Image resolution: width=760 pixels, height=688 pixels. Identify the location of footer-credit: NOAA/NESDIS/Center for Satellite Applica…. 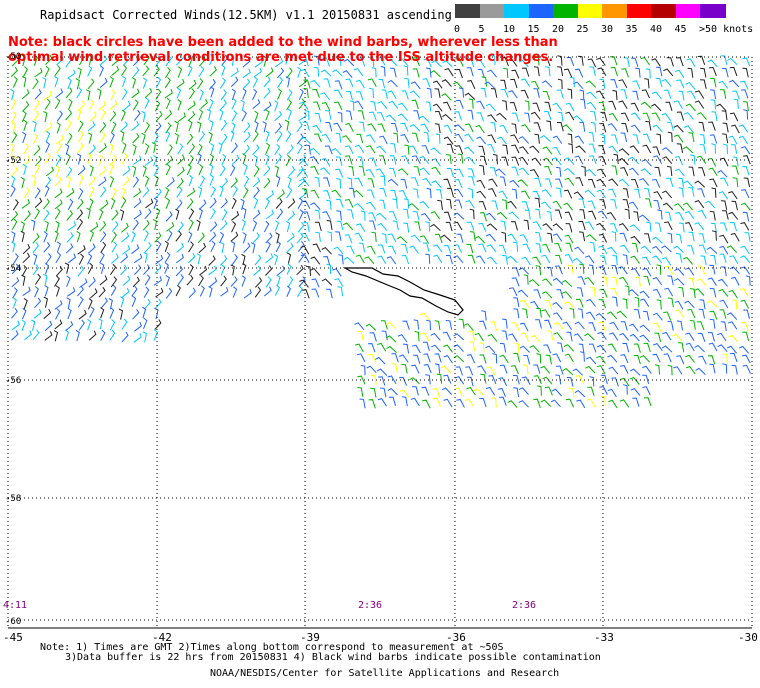
(385, 673).